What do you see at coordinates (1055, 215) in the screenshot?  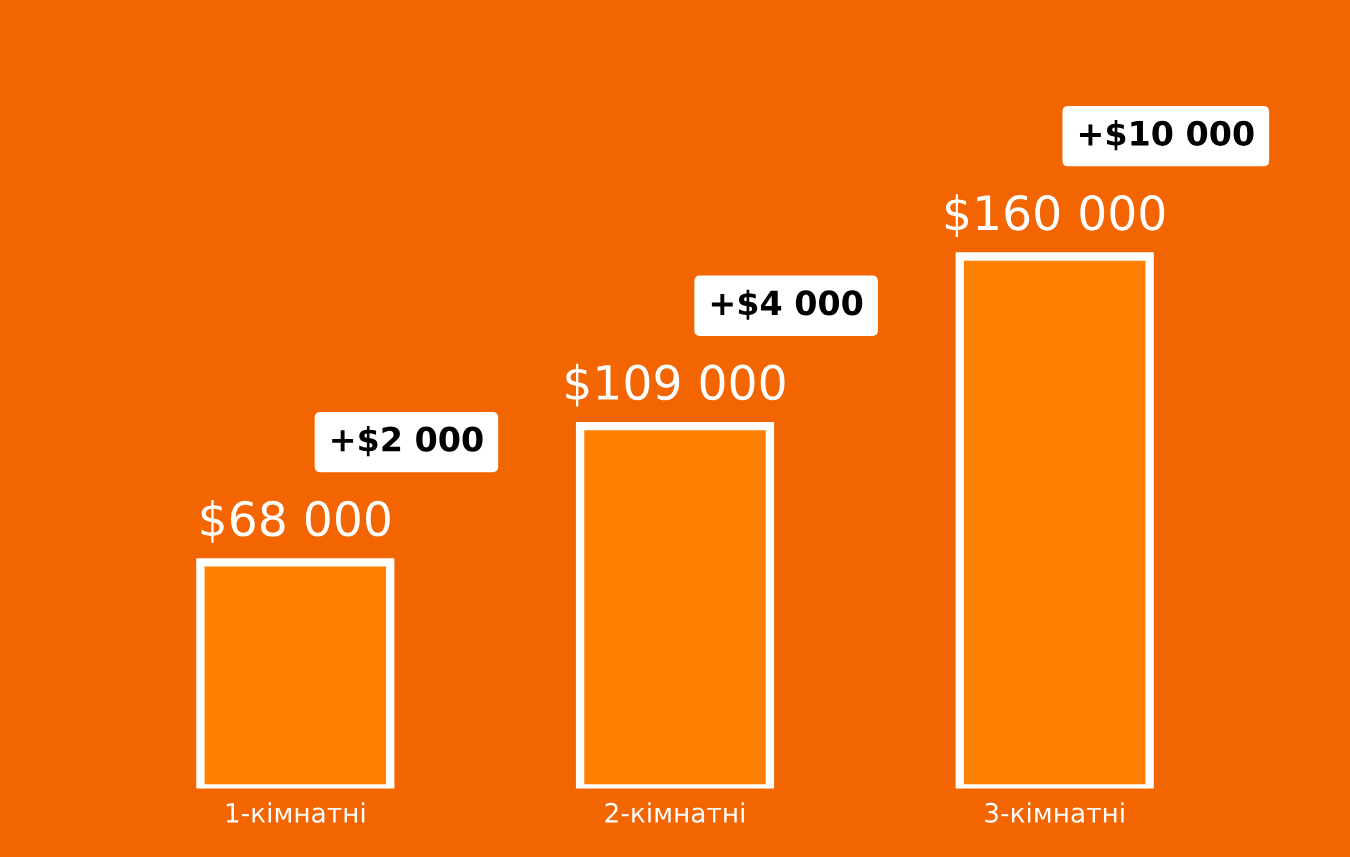 I see `data-label: $160 000` at bounding box center [1055, 215].